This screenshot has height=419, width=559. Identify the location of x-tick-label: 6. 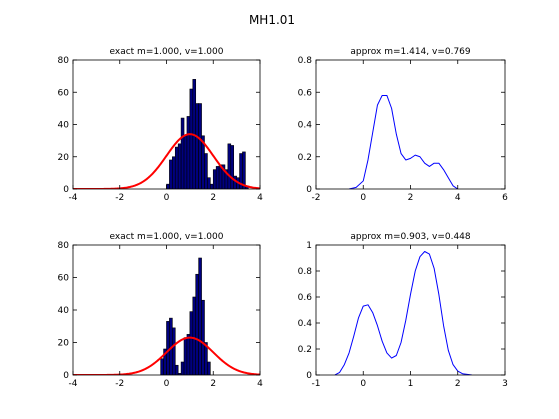
(505, 198).